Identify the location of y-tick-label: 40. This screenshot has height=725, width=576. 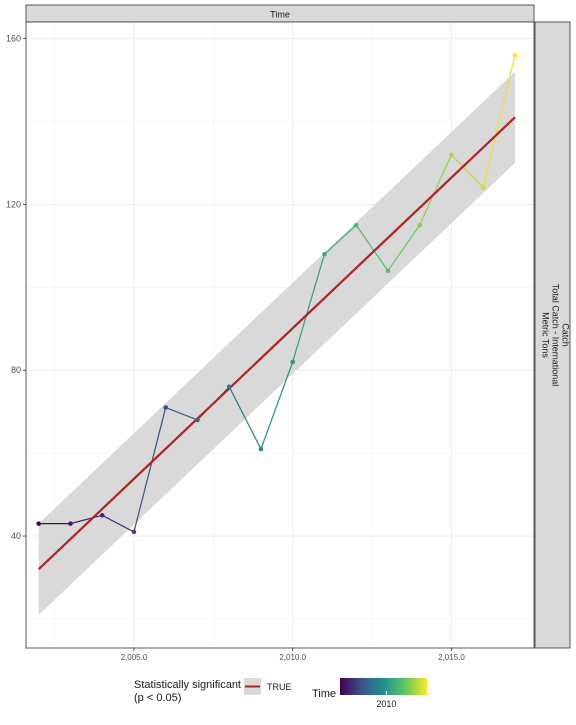
(16, 536).